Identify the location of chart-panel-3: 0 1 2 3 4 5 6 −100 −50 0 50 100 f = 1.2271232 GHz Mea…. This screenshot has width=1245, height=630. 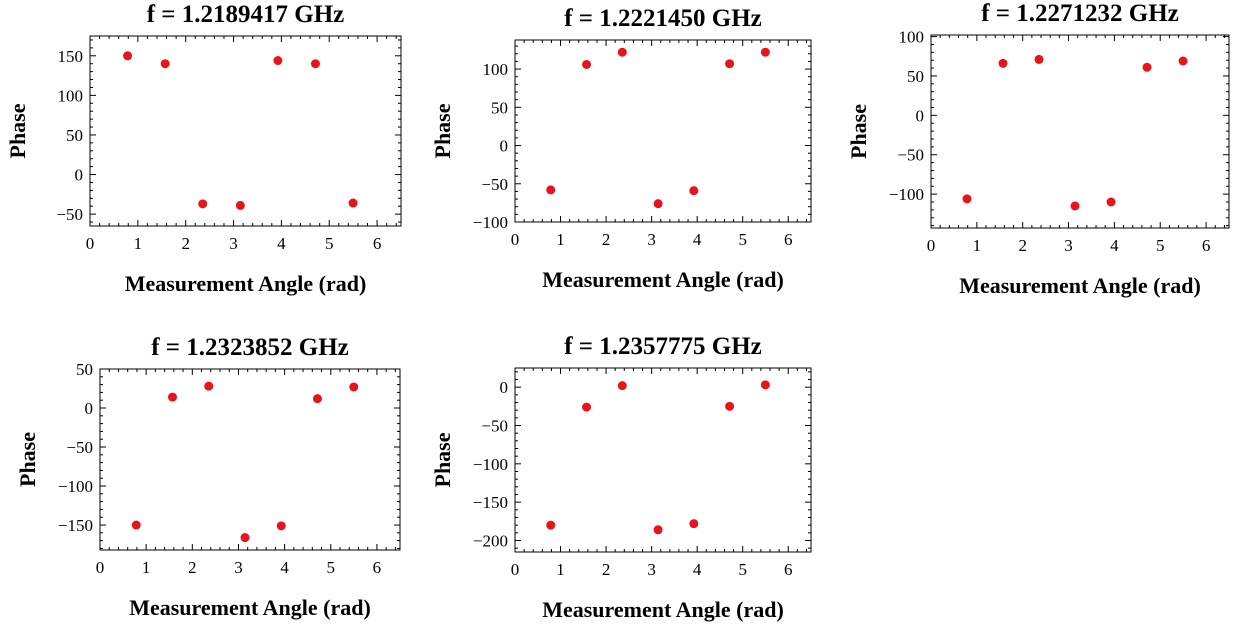
(1038, 149).